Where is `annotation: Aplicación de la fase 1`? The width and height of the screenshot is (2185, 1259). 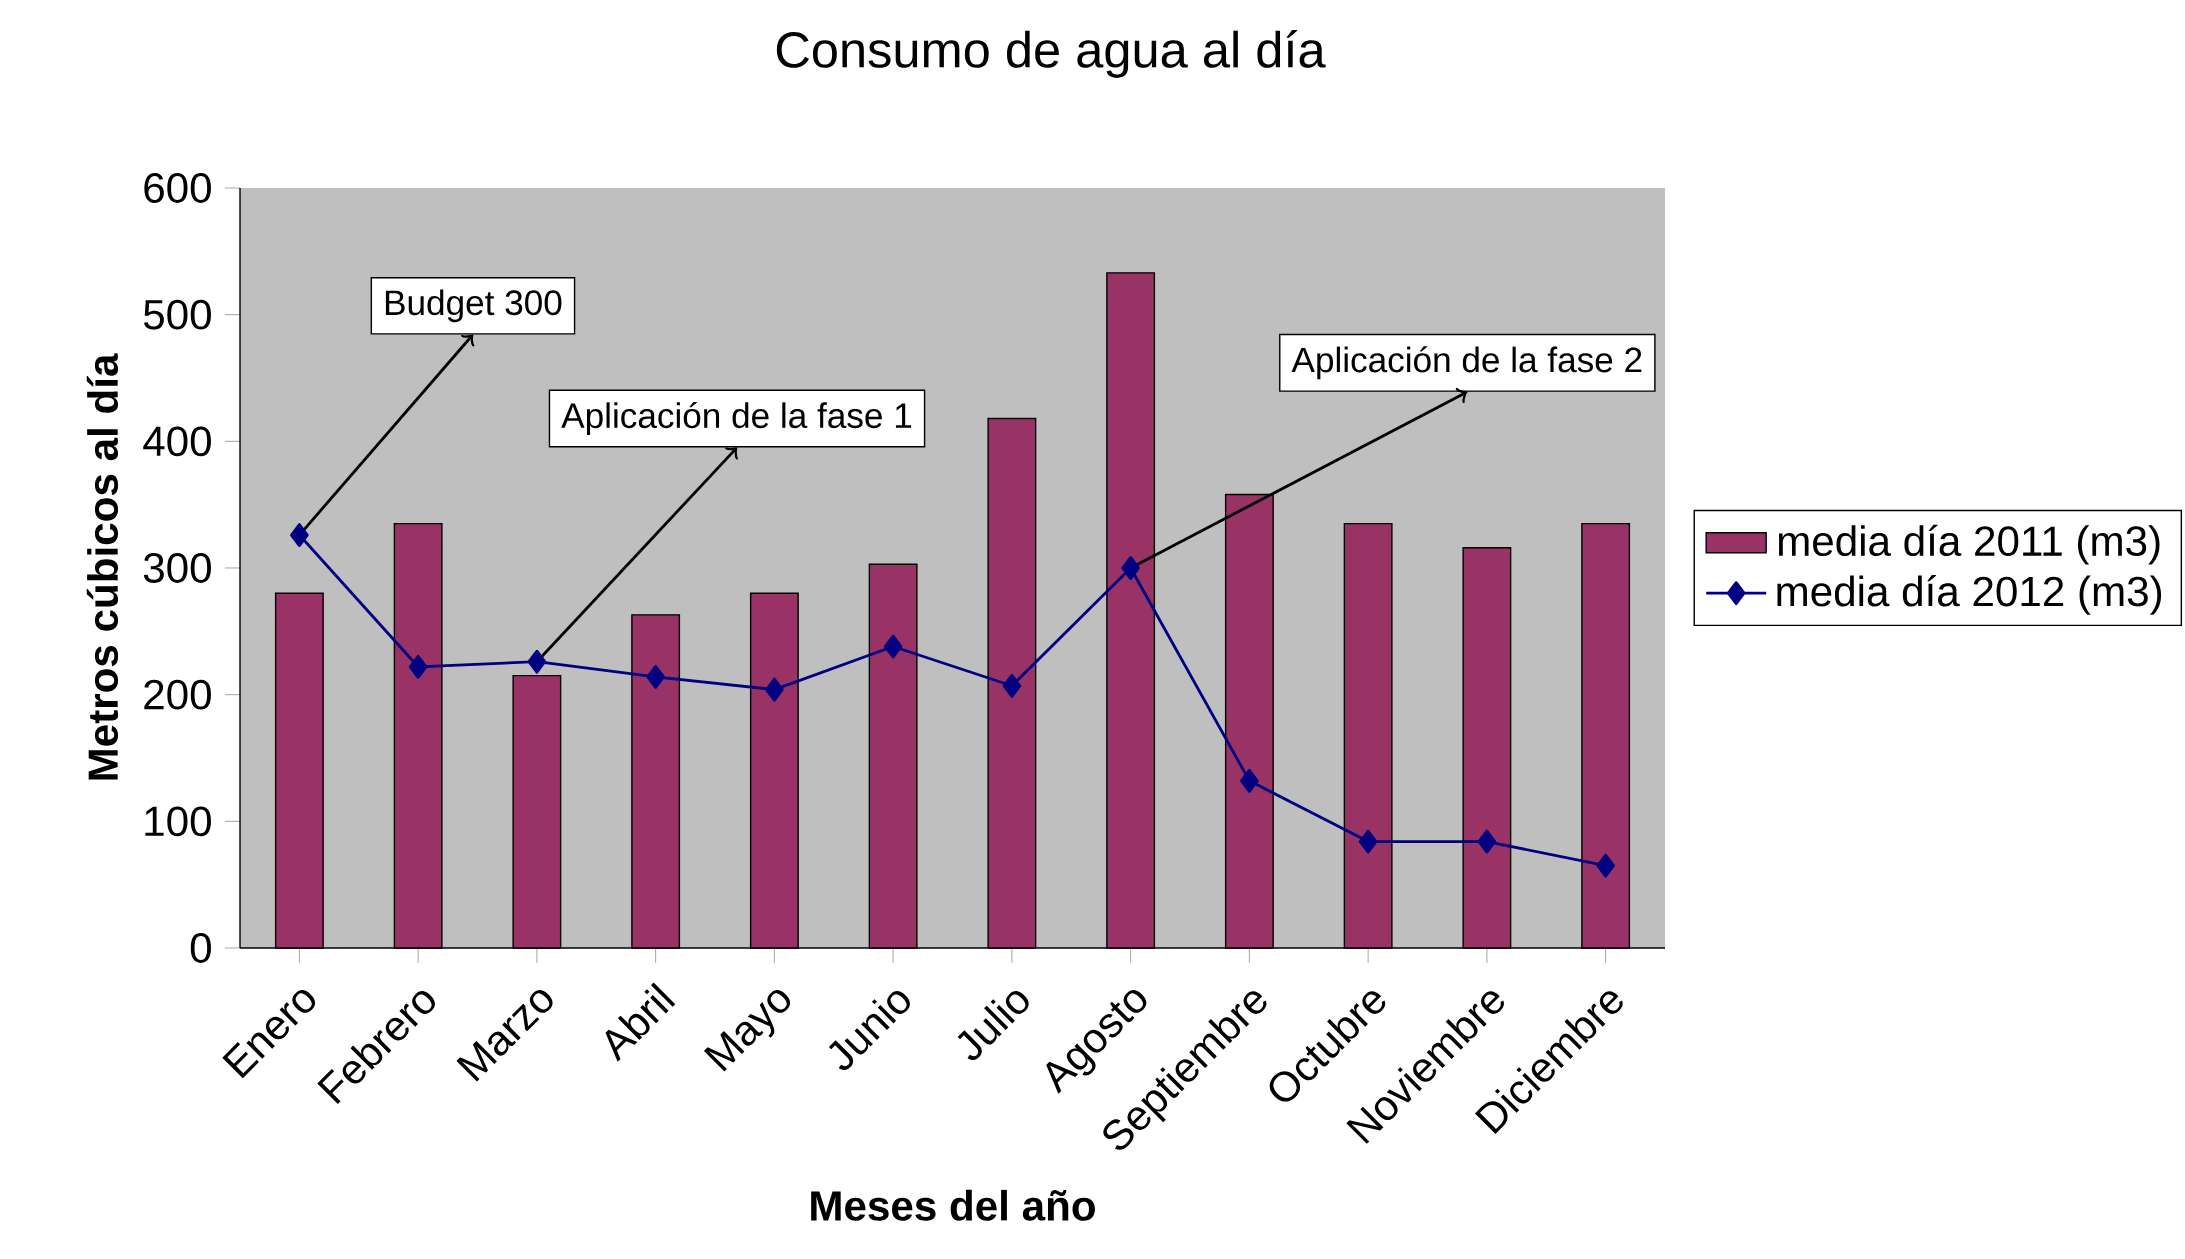 annotation: Aplicación de la fase 1 is located at coordinates (736, 418).